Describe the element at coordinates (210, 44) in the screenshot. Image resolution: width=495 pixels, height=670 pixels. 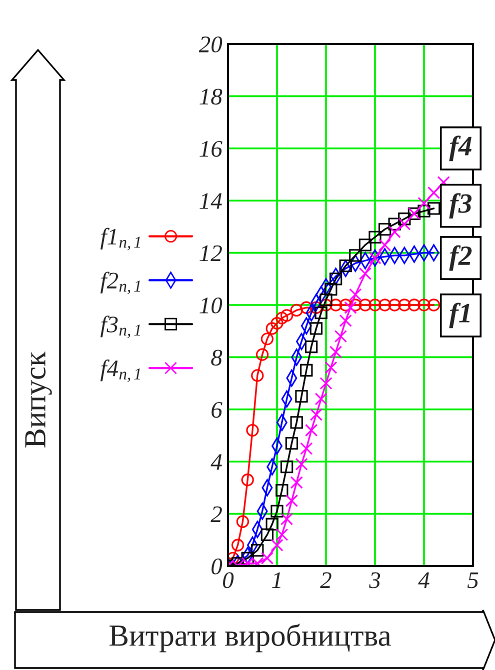
I see `y-tick-label: 20` at that location.